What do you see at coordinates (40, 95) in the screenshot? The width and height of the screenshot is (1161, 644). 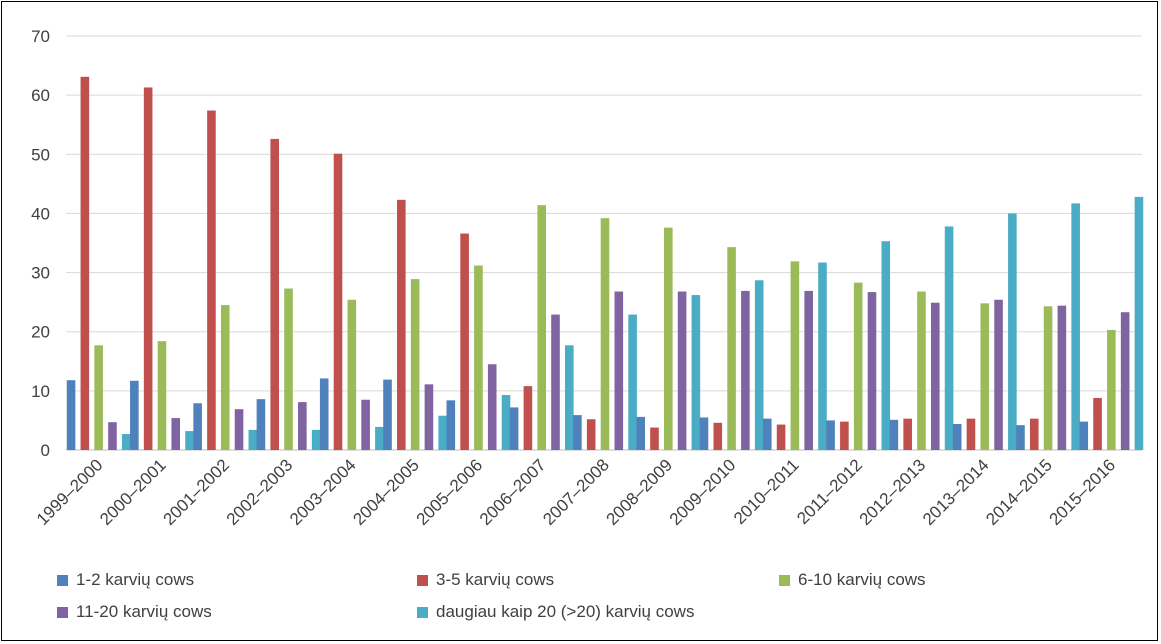 I see `y-tick-label: 60` at bounding box center [40, 95].